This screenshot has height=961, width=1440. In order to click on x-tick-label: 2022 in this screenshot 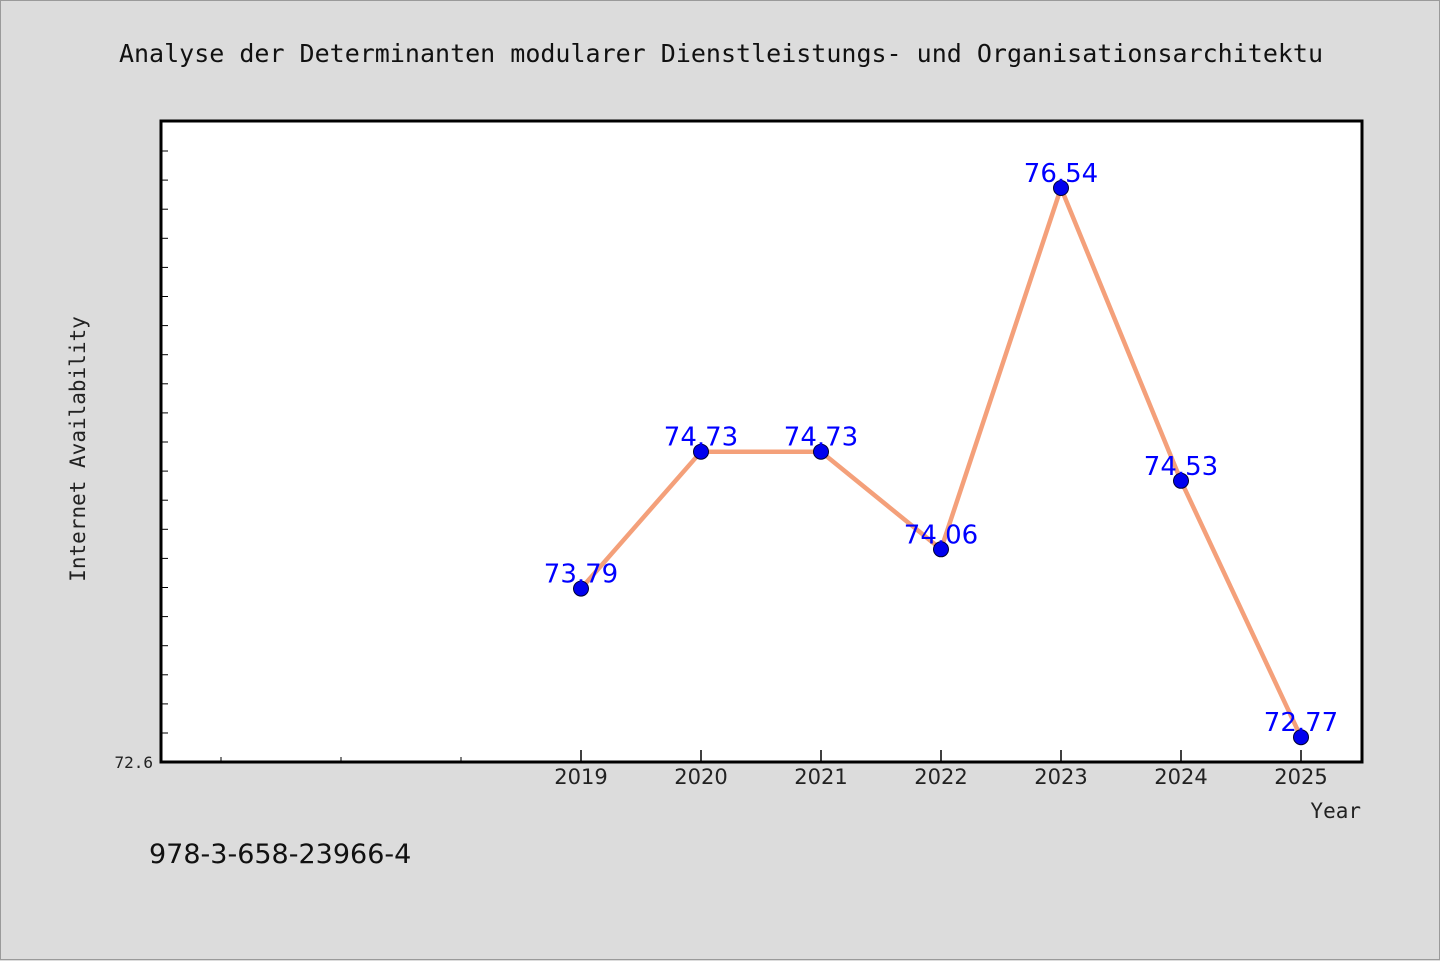, I will do `click(940, 777)`.